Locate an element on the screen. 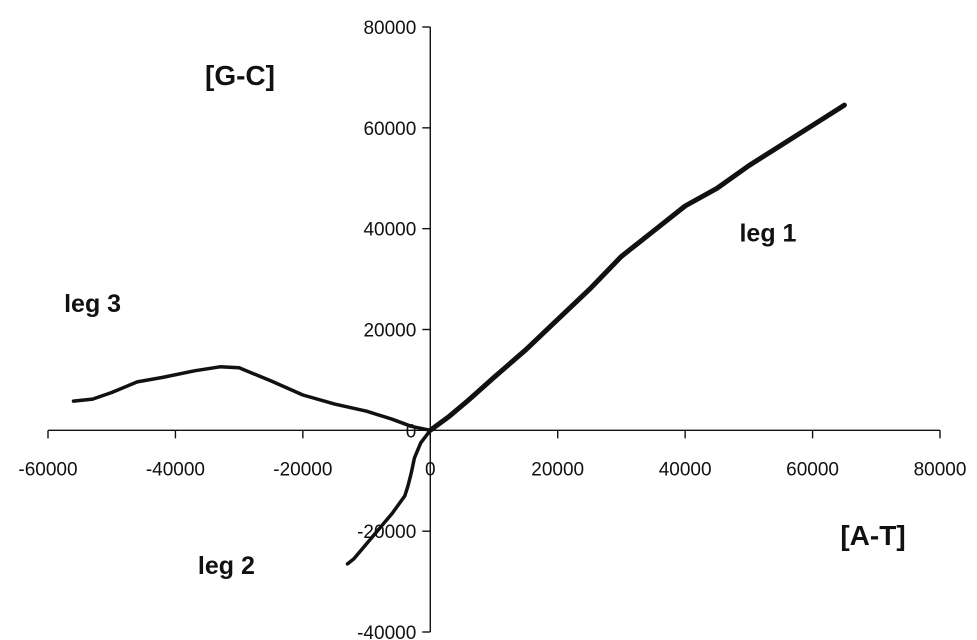  y-tick-label: 60000 is located at coordinates (389, 129).